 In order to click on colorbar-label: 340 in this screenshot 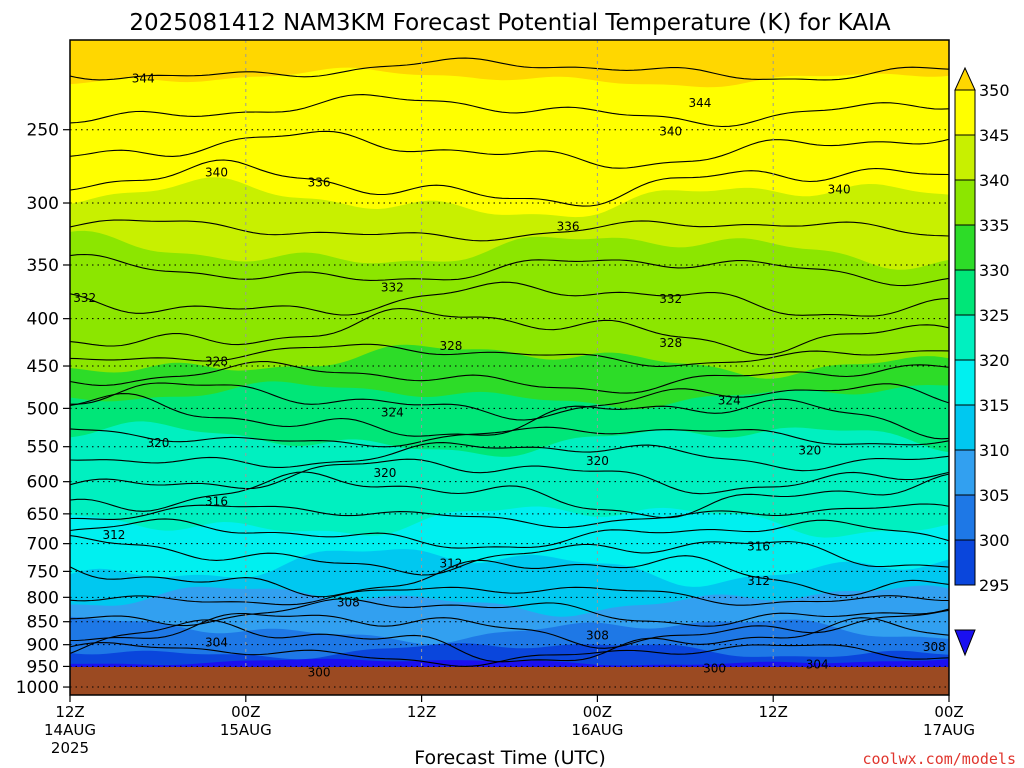, I will do `click(994, 180)`.